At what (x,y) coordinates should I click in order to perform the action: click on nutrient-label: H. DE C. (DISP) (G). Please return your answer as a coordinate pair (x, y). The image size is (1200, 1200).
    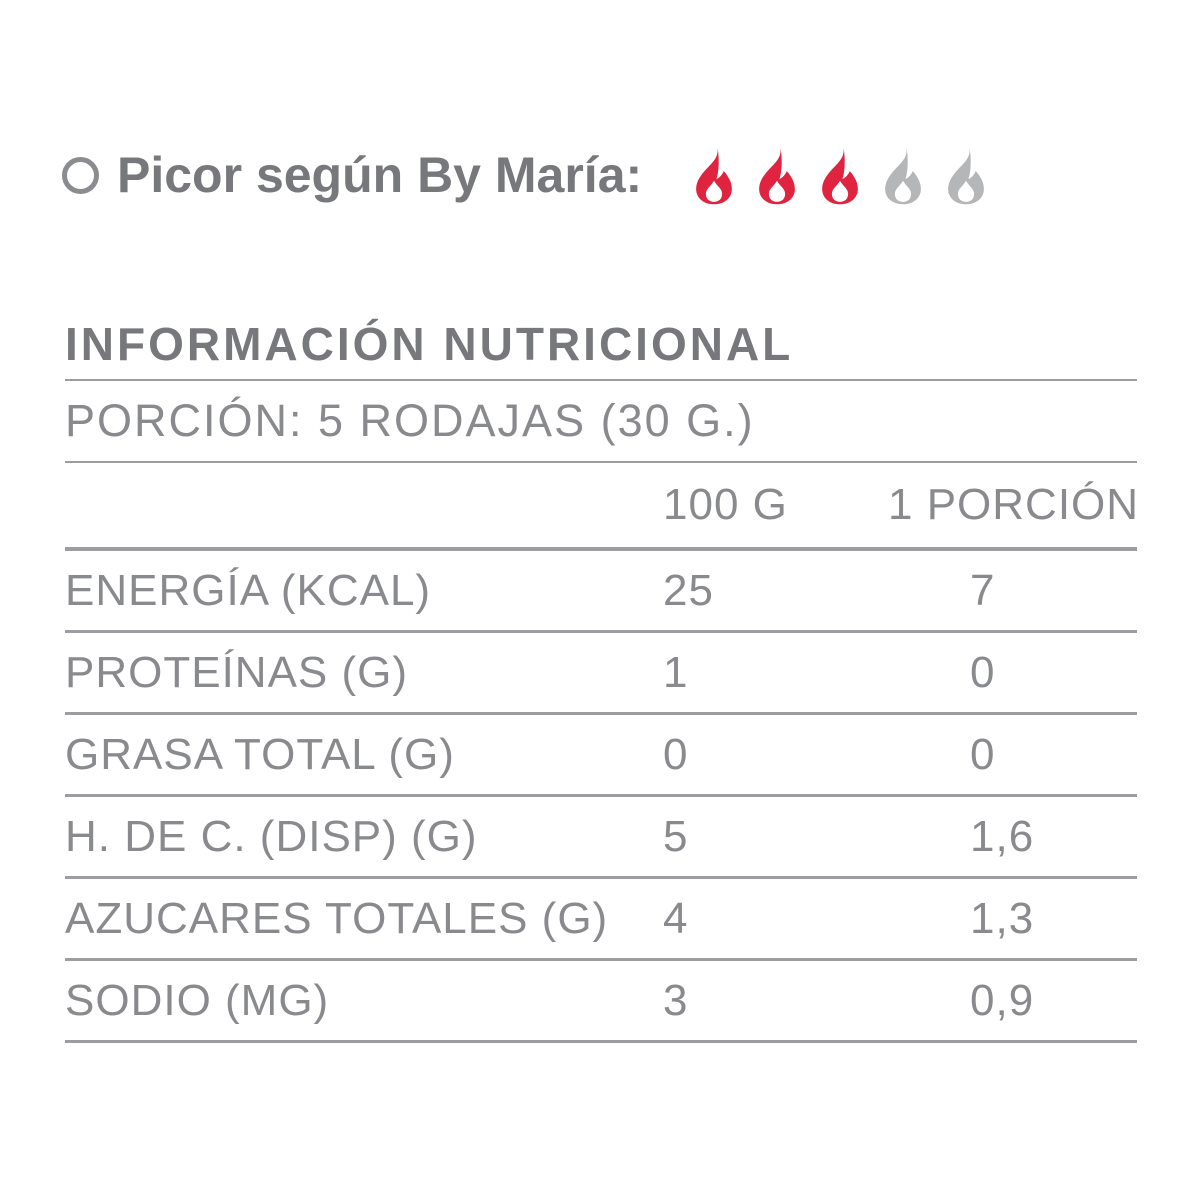
    Looking at the image, I should click on (271, 836).